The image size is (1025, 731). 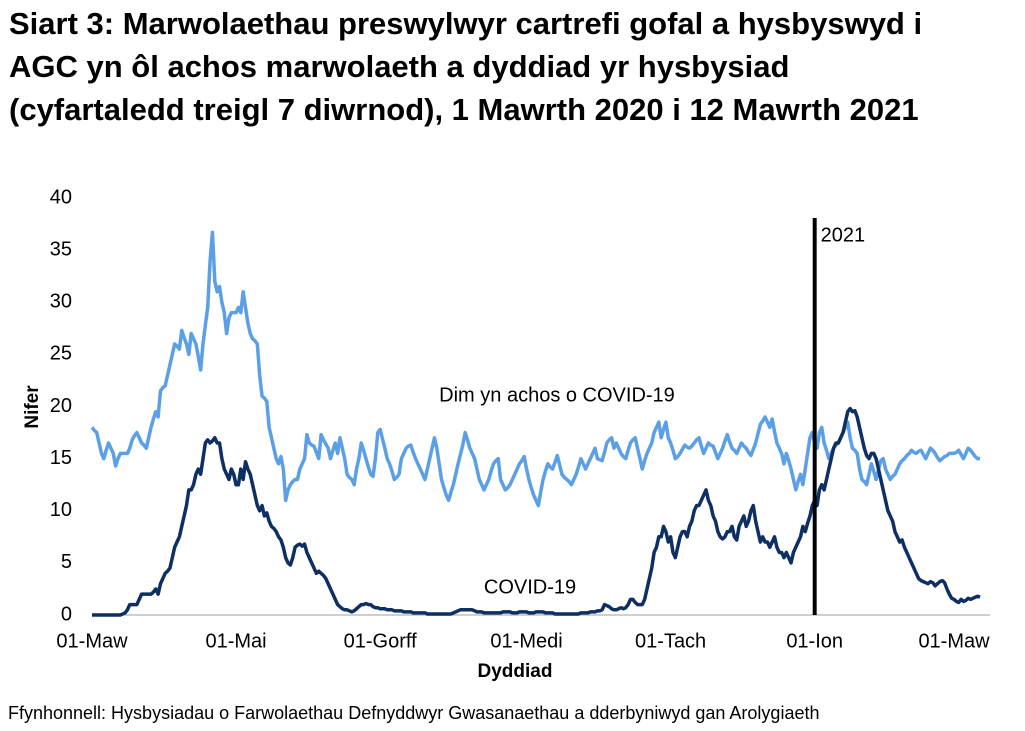 What do you see at coordinates (61, 510) in the screenshot?
I see `y-tick-label: 10` at bounding box center [61, 510].